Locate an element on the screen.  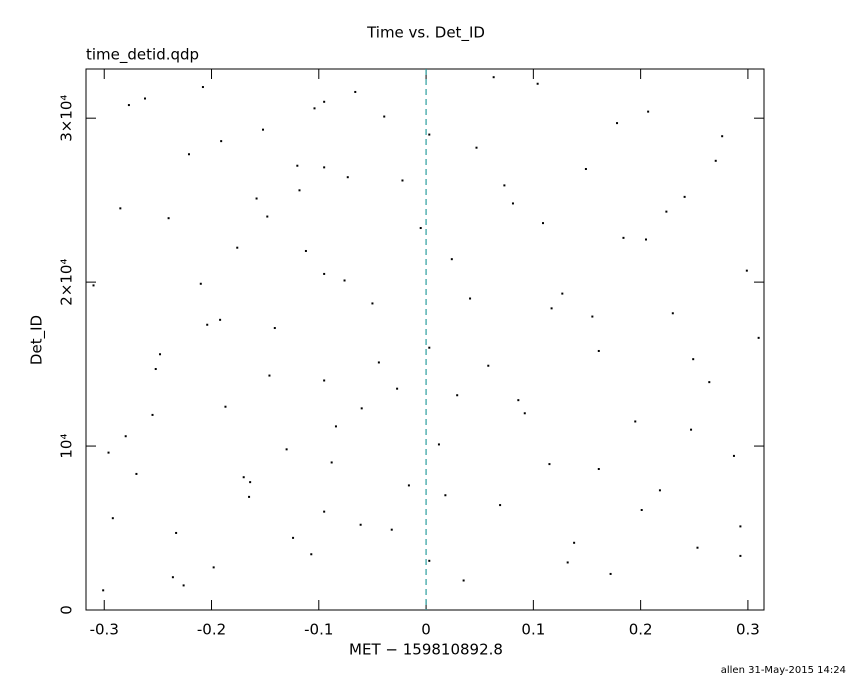
chart-title: Time vs. Det_ID is located at coordinates (425, 33).